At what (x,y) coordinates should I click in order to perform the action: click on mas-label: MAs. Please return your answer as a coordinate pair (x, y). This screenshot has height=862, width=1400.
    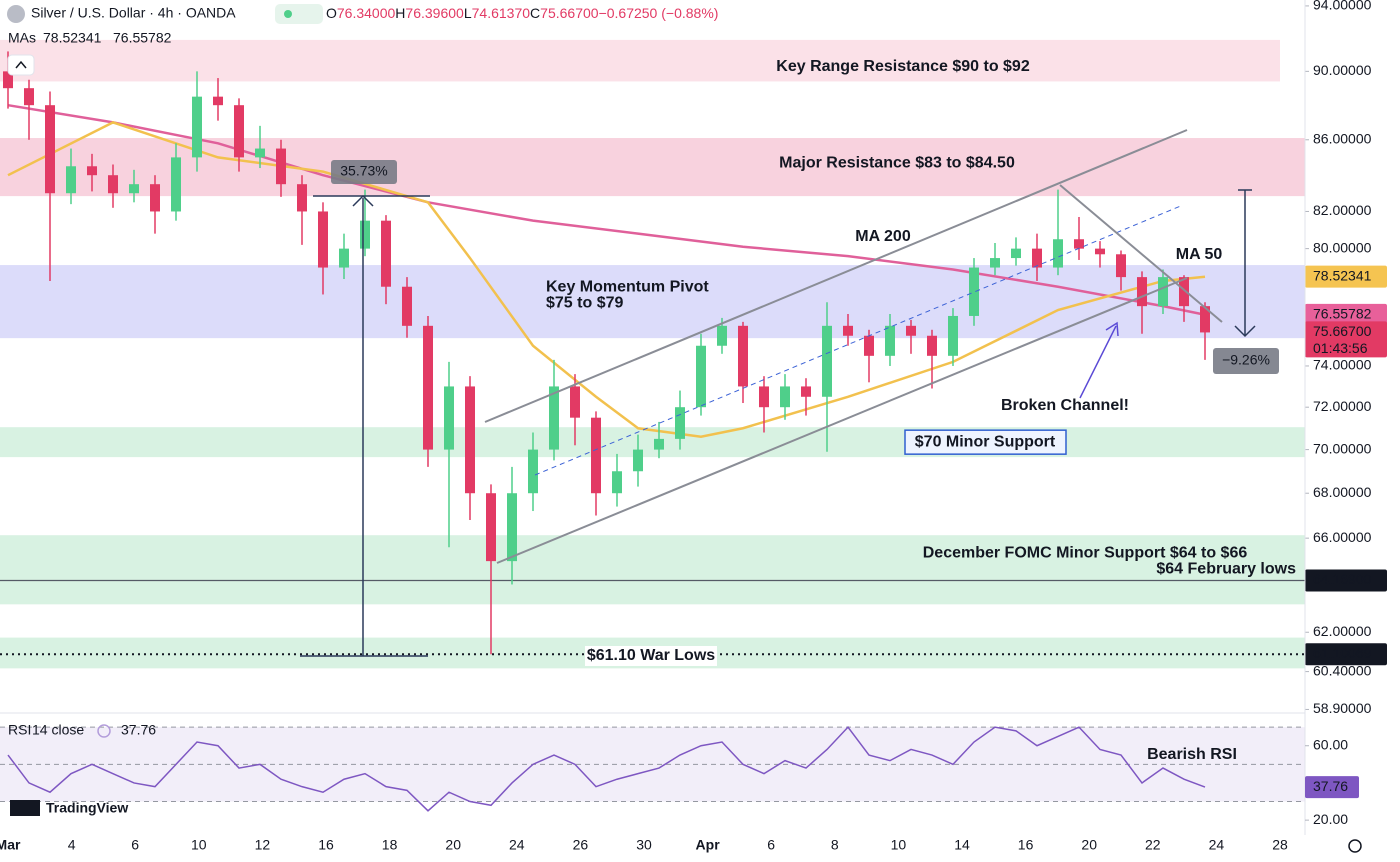
    Looking at the image, I should click on (22, 38).